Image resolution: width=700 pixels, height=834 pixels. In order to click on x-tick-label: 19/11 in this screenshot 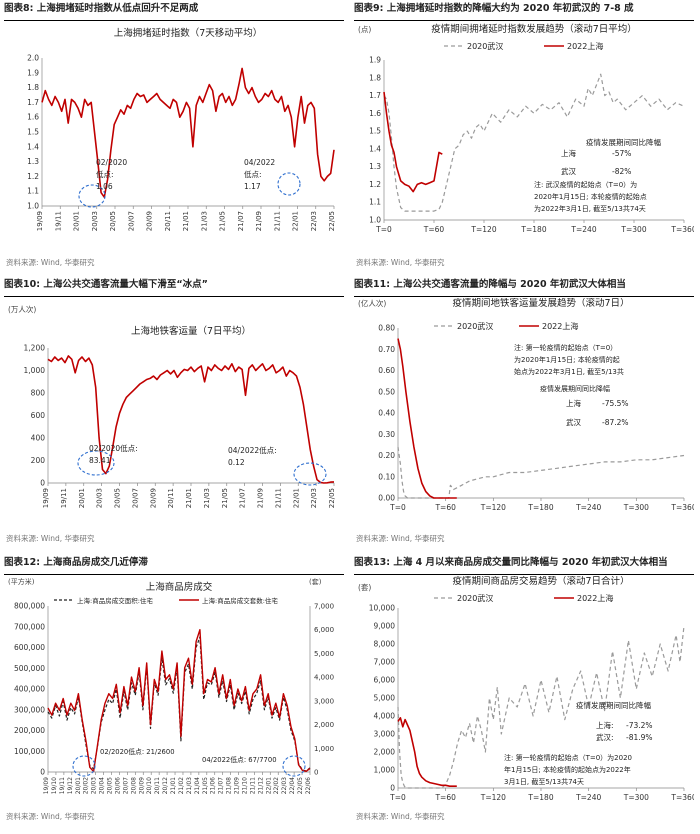, I will do `click(62, 785)`.